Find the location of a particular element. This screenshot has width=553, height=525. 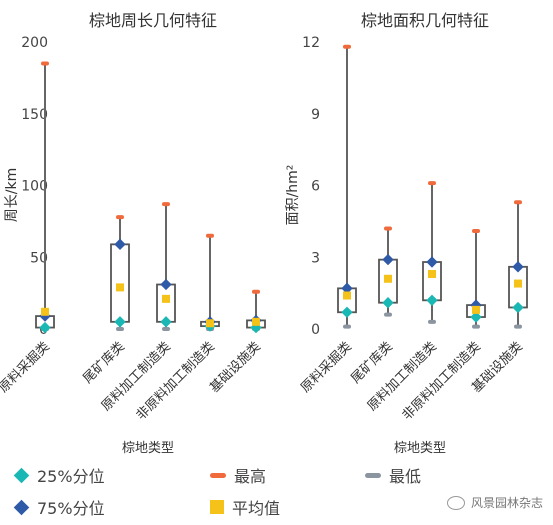

legend-q25: 25%分位 is located at coordinates (59, 475).